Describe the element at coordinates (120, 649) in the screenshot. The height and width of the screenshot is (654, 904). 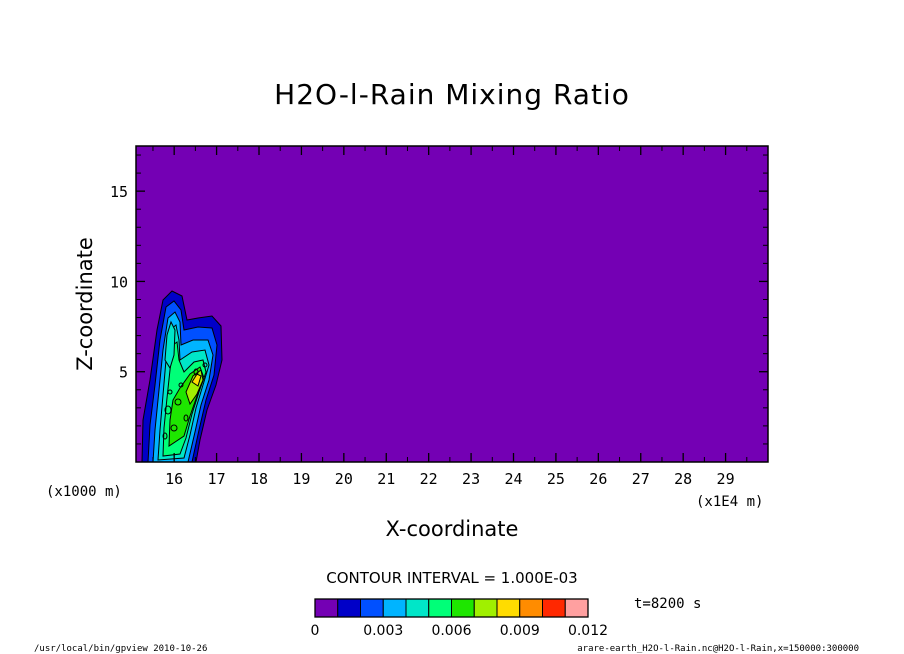
I see `footer-left: /usr/local/bin/gpview 2010-10-26` at that location.